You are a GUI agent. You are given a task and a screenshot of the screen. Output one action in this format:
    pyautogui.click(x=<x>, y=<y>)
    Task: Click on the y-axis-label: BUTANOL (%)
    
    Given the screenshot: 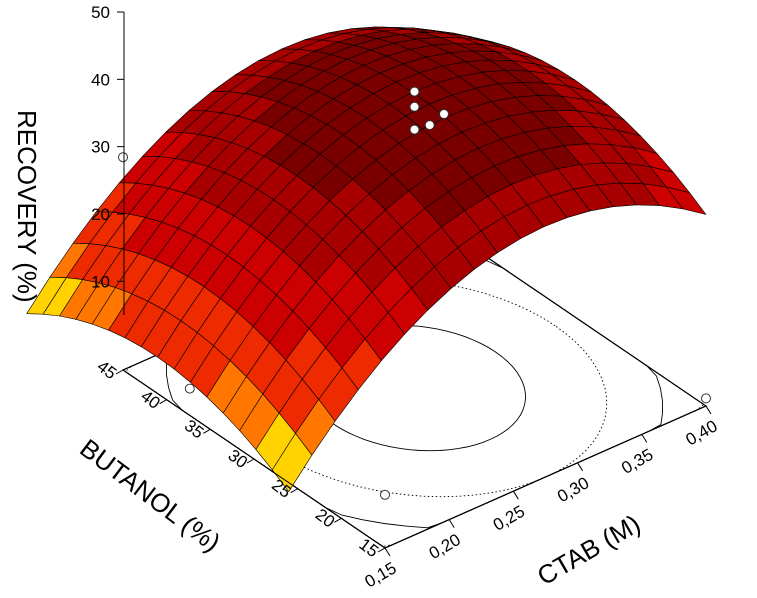 What is the action you would take?
    pyautogui.click(x=150, y=495)
    